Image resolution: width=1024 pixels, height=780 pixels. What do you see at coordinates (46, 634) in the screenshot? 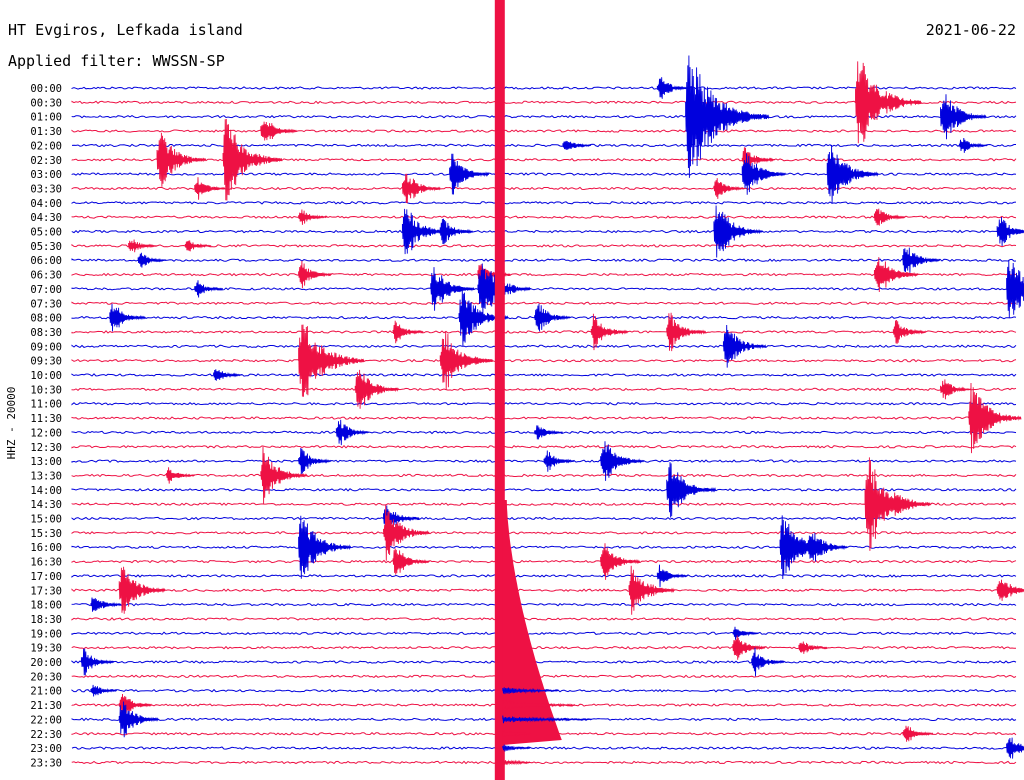
I see `time-tick-label: 19:00` at bounding box center [46, 634].